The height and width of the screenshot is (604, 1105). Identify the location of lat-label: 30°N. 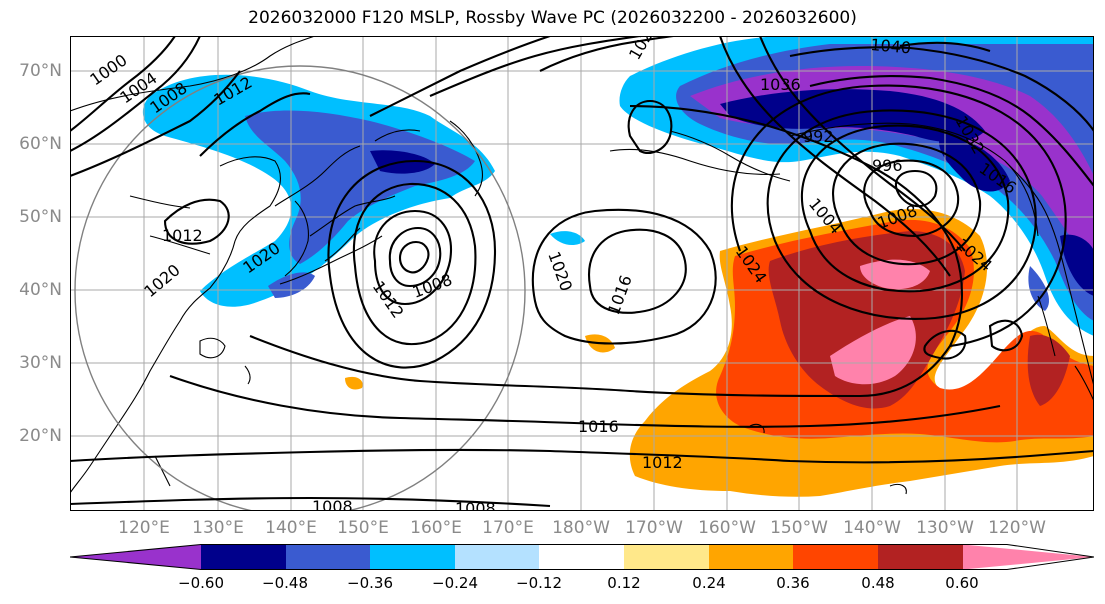
(40, 363).